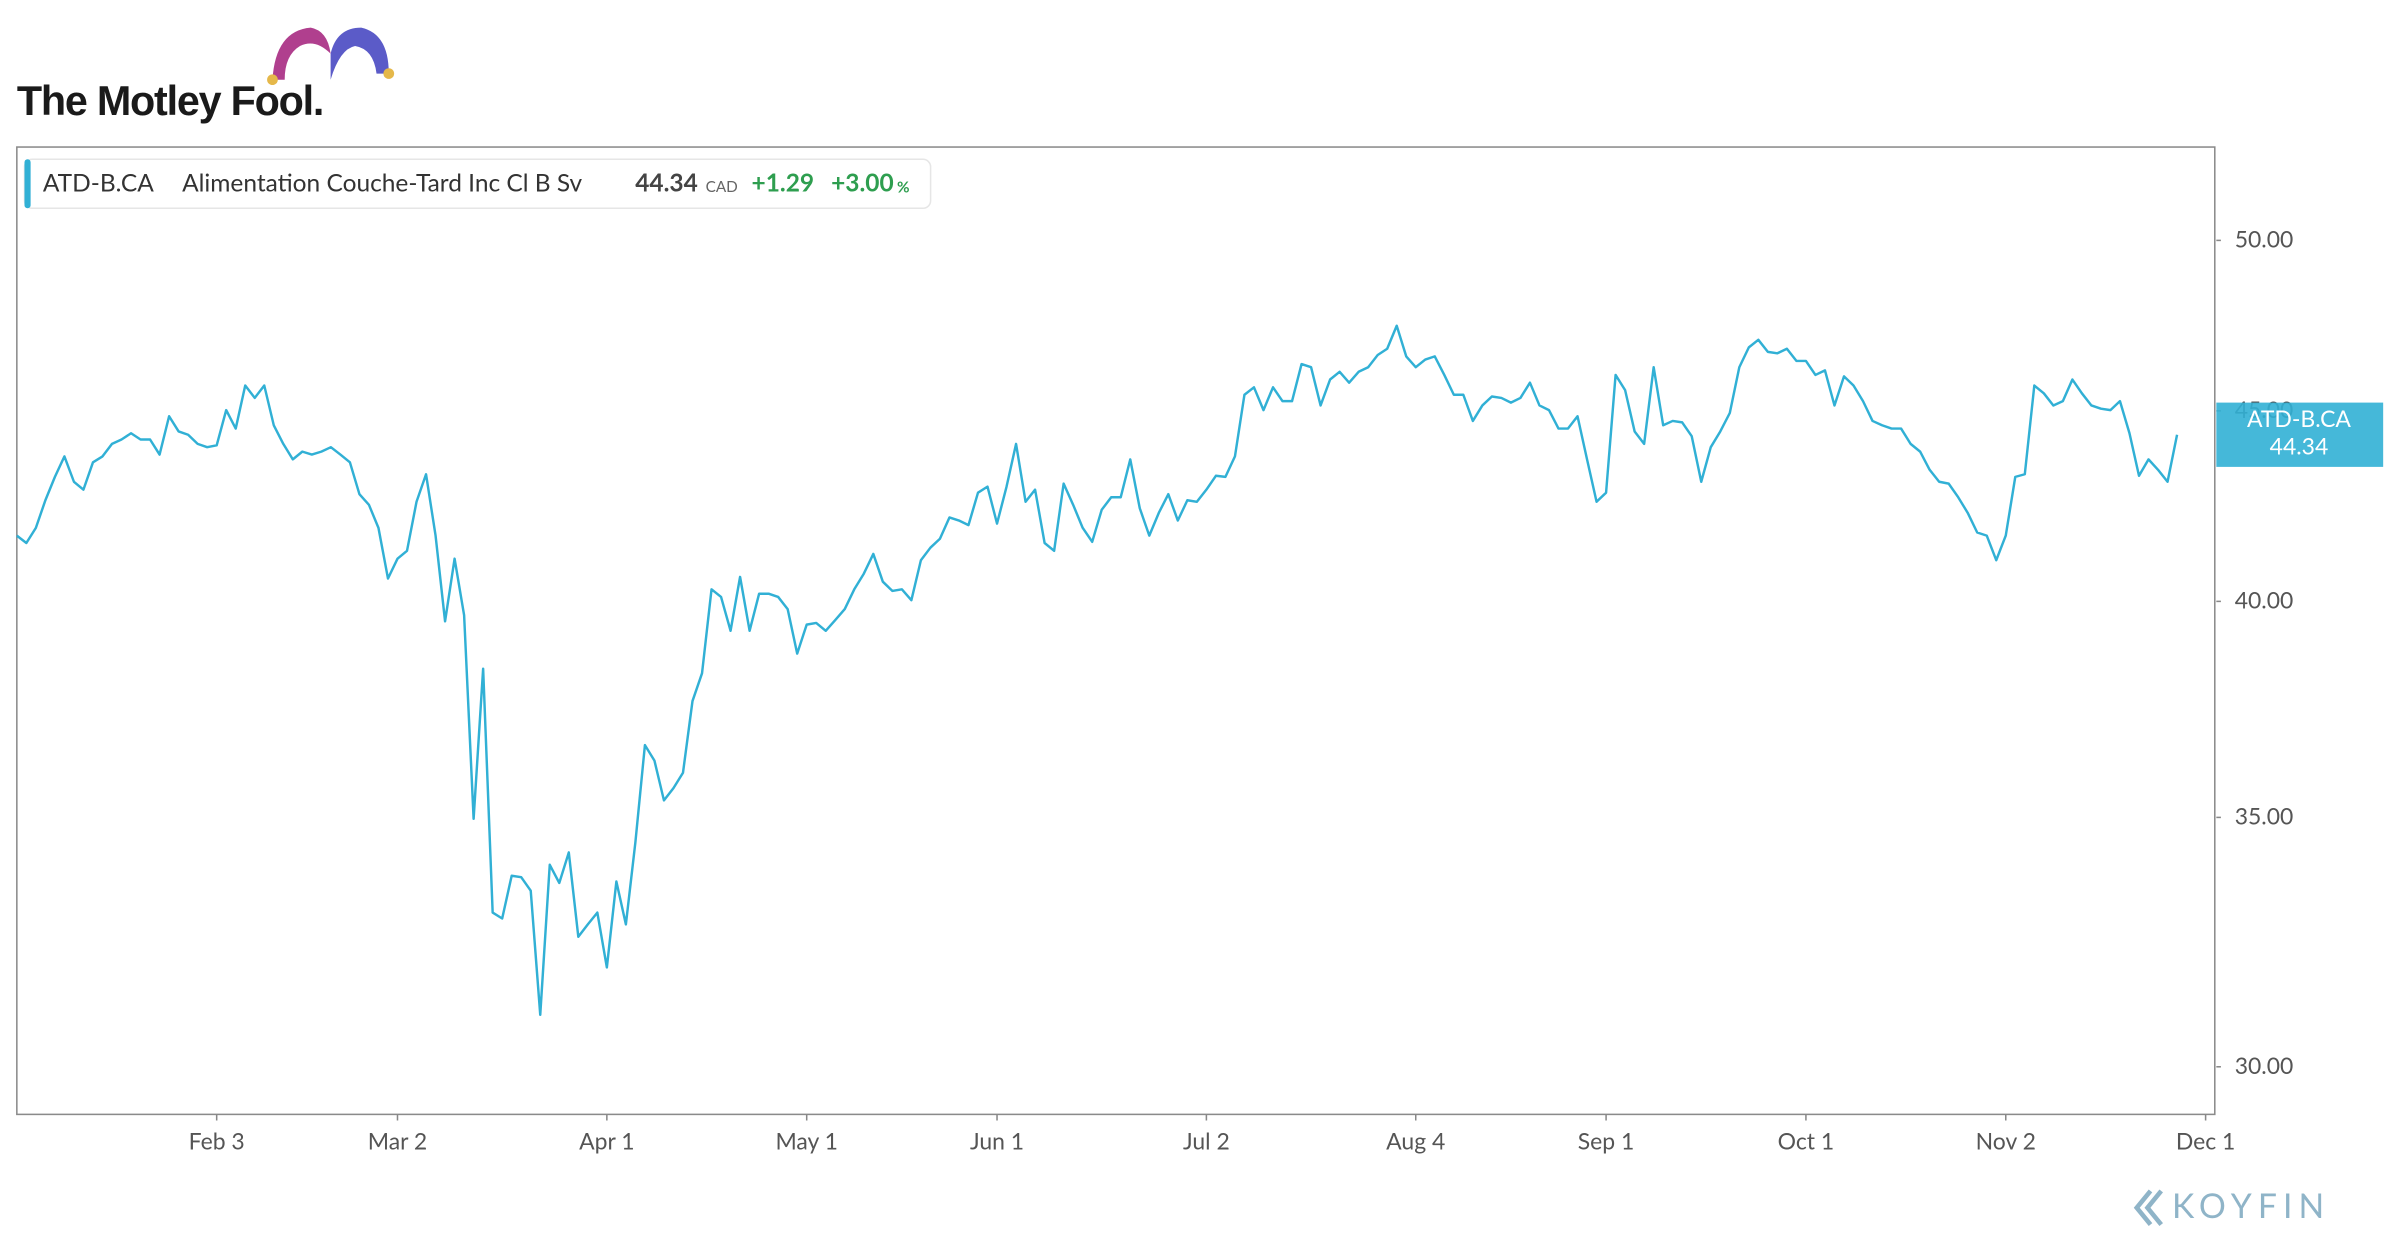  Describe the element at coordinates (2006, 1140) in the screenshot. I see `x-tick-label: Nov 2` at that location.